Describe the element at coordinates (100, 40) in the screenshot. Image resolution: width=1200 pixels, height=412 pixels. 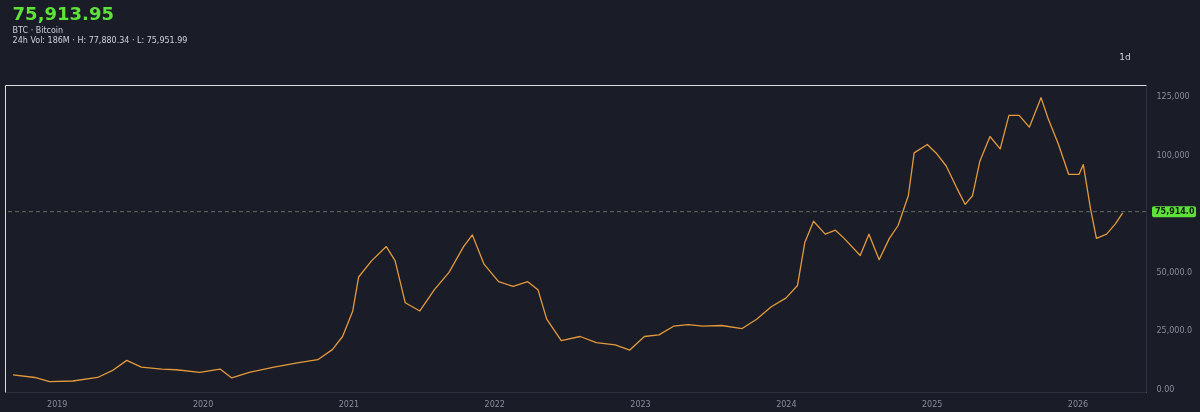
I see `text: 24h Vol: 186M · H: 77,880.34 · L: 75,951.99` at that location.